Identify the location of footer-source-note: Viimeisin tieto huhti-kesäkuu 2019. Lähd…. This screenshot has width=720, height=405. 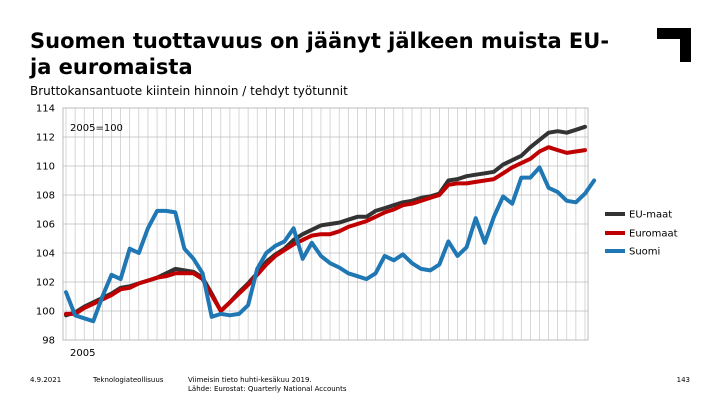
(267, 385).